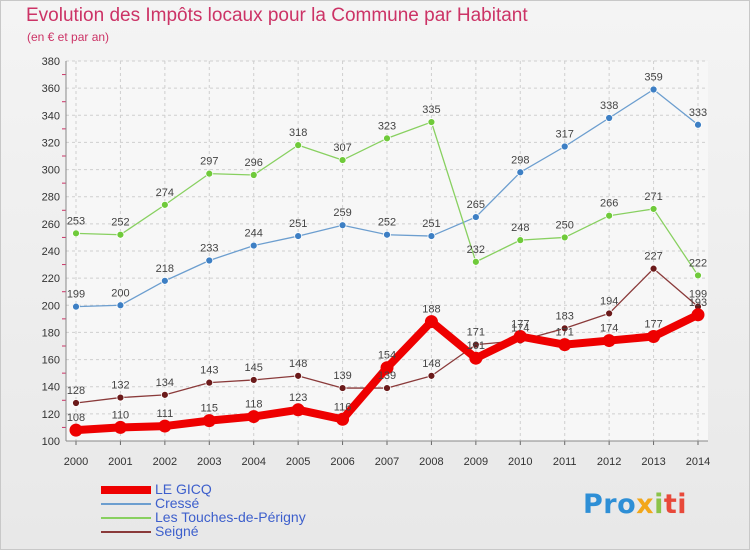  What do you see at coordinates (209, 371) in the screenshot?
I see `data-label: 143` at bounding box center [209, 371].